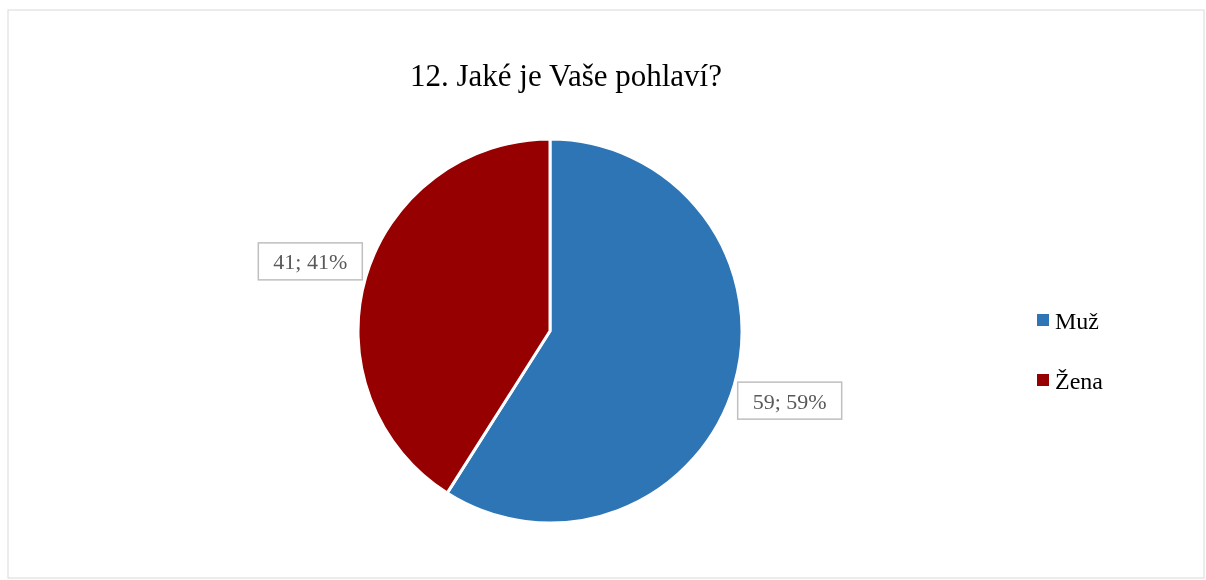 The image size is (1206, 580). I want to click on legend-label: Žena, so click(1079, 381).